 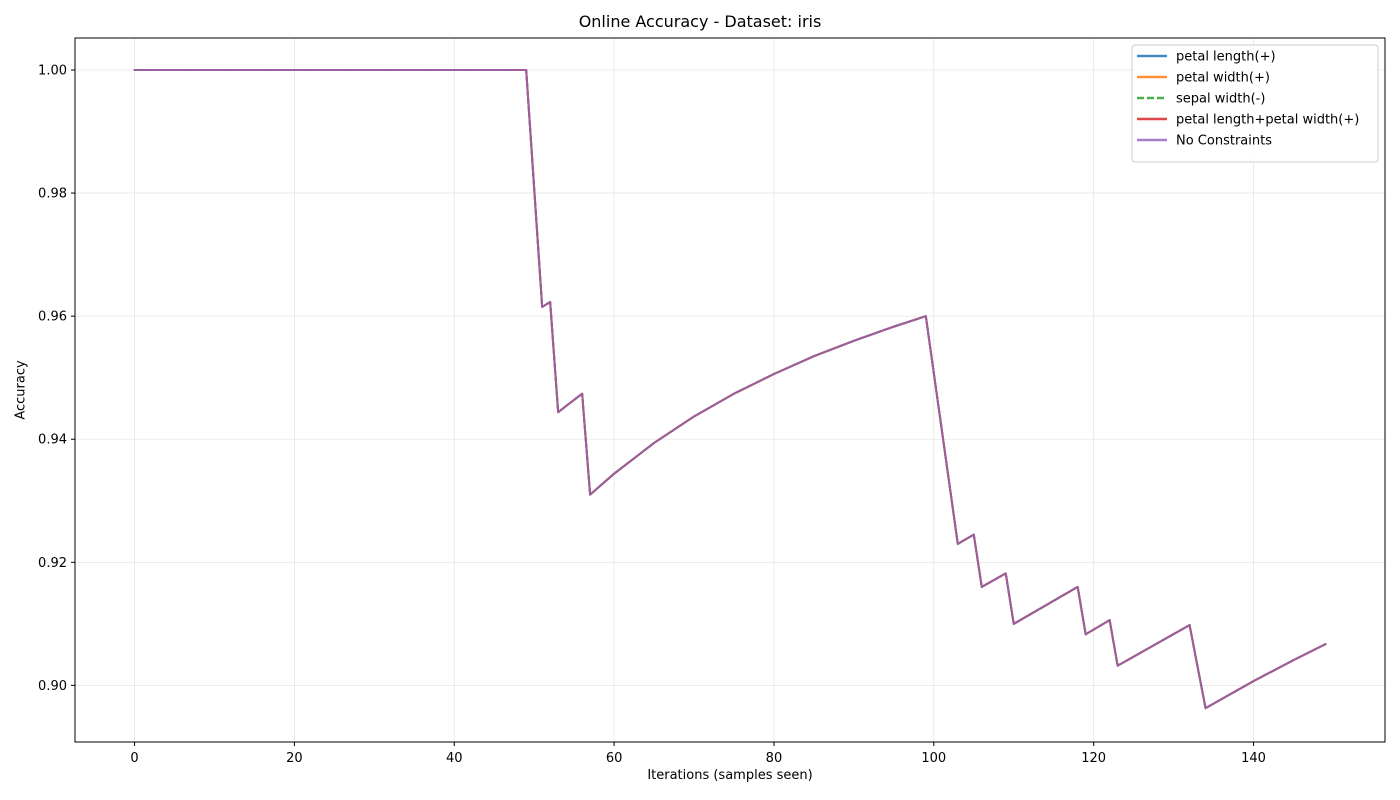 What do you see at coordinates (52, 563) in the screenshot?
I see `y-tick-label: 0.92` at bounding box center [52, 563].